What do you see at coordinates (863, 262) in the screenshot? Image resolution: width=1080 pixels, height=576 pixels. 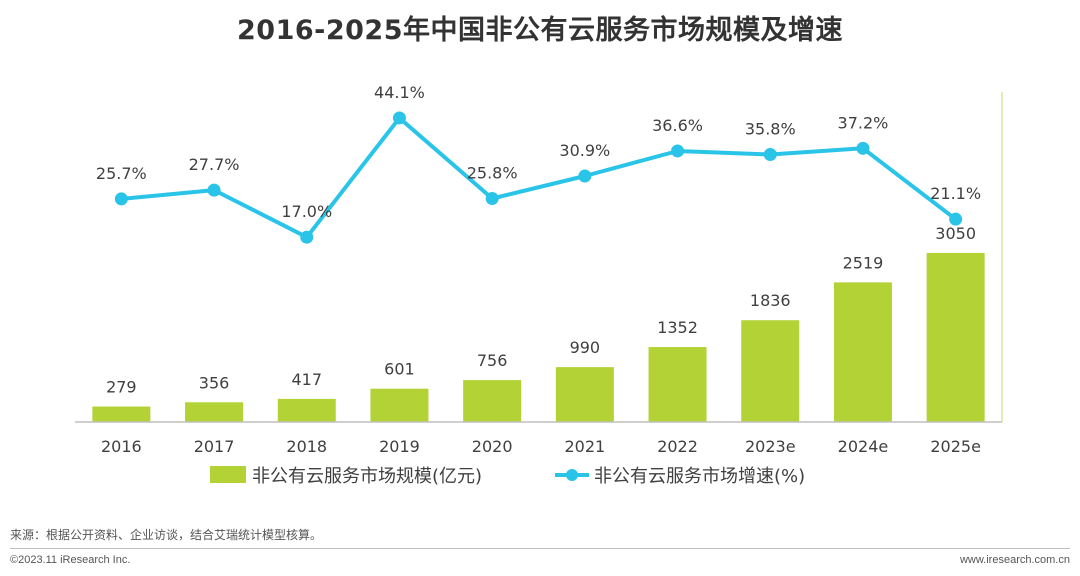 I see `bar-label-2024e: 2519` at bounding box center [863, 262].